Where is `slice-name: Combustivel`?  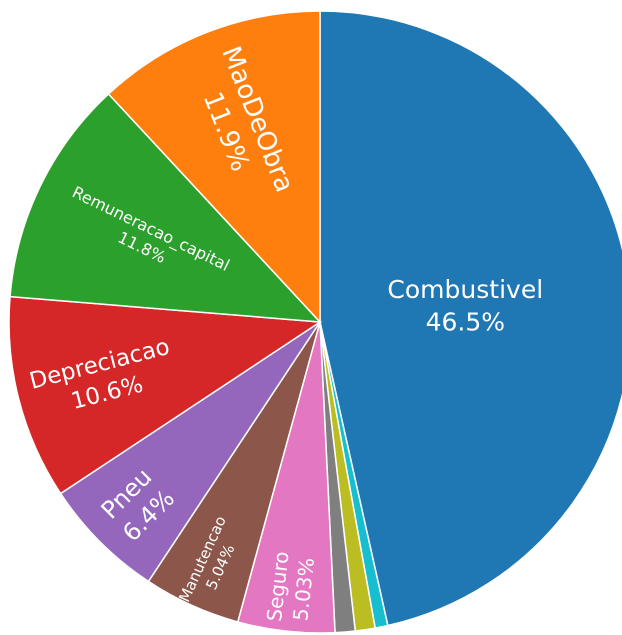
slice-name: Combustivel is located at coordinates (465, 289).